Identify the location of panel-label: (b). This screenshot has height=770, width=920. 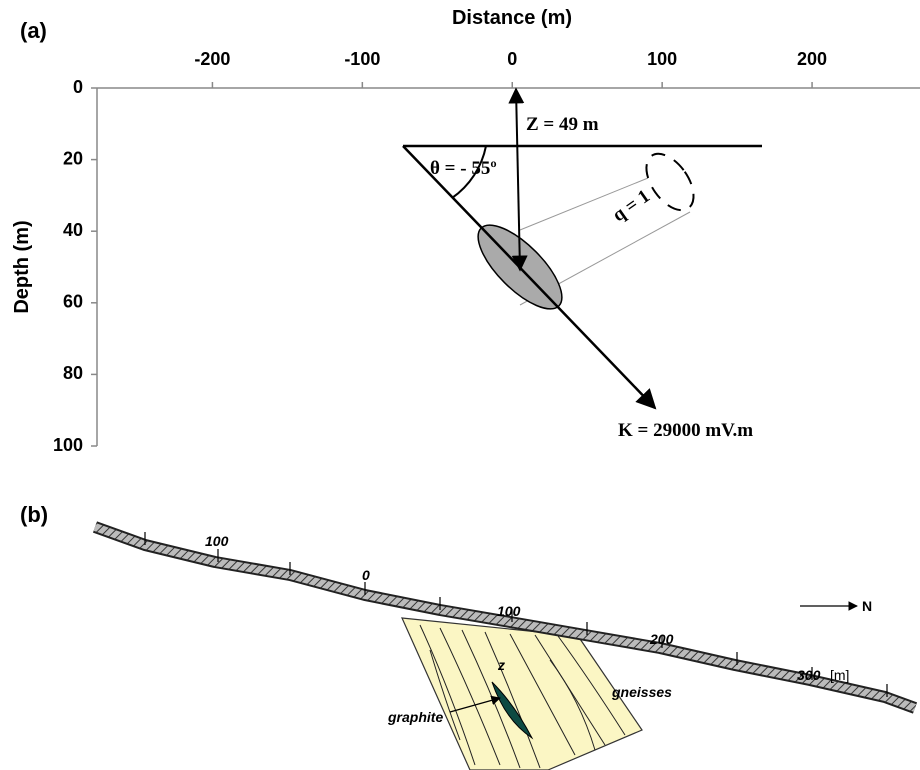
(34, 514).